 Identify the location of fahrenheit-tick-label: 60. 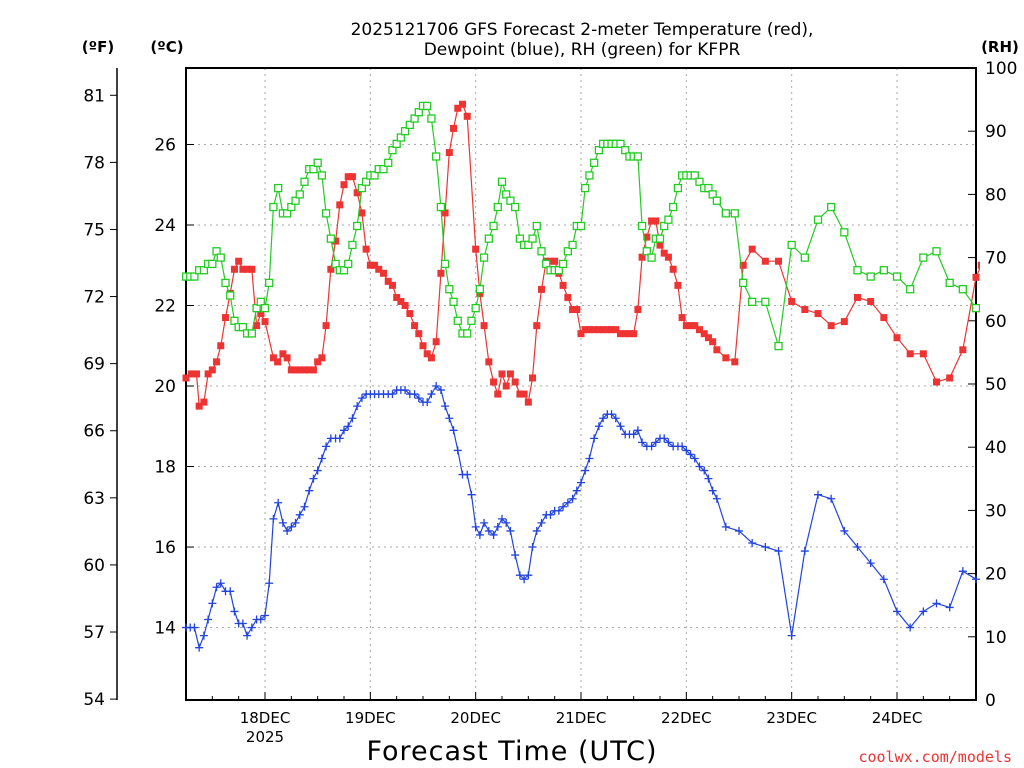
(94, 566).